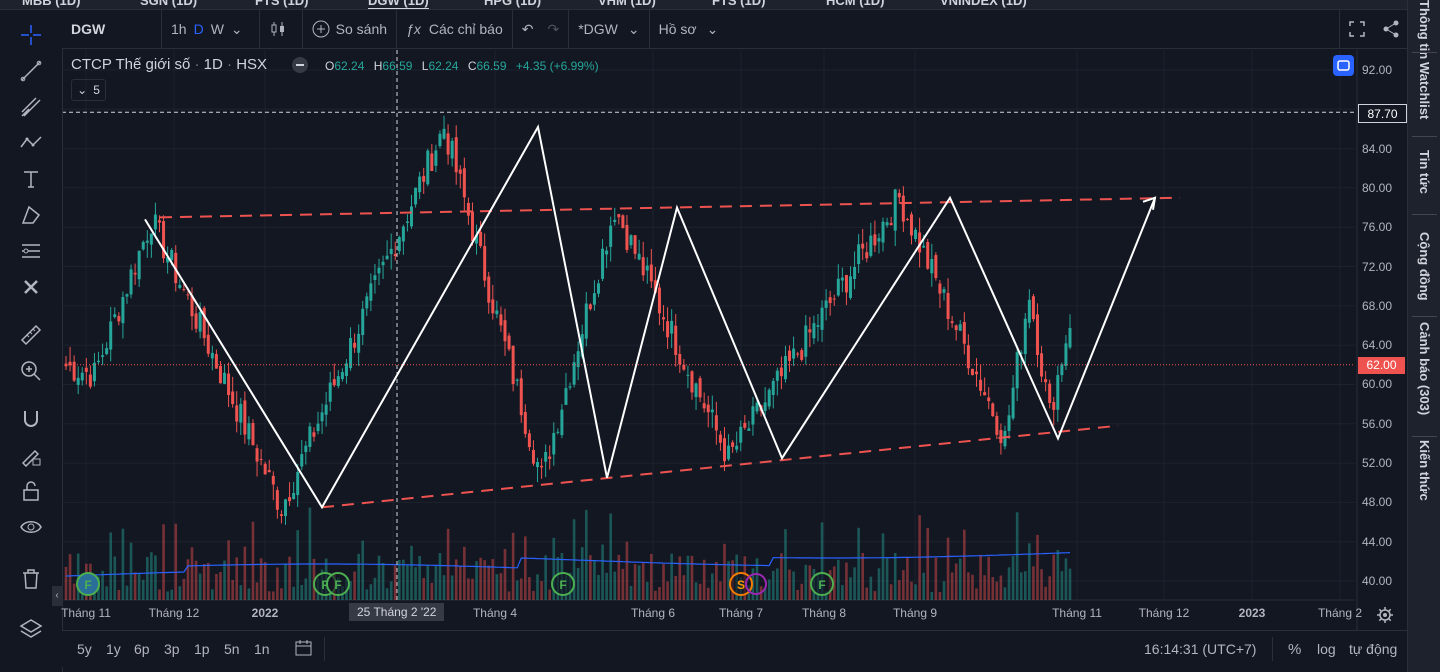 The width and height of the screenshot is (1440, 672). Describe the element at coordinates (304, 650) in the screenshot. I see `date-range-icon` at that location.